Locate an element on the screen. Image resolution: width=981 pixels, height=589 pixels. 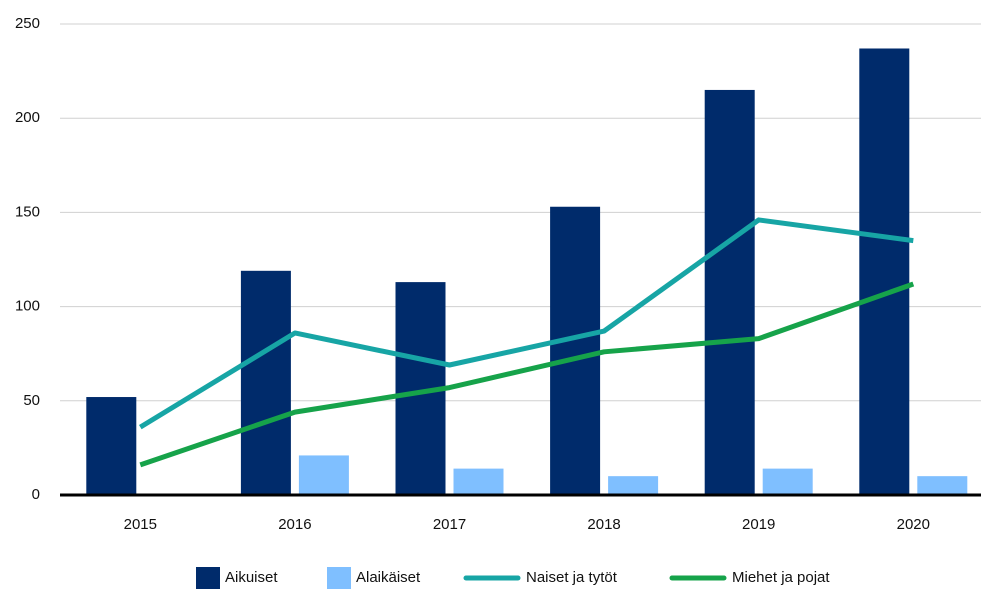
y-tick-label: 250 is located at coordinates (27, 23).